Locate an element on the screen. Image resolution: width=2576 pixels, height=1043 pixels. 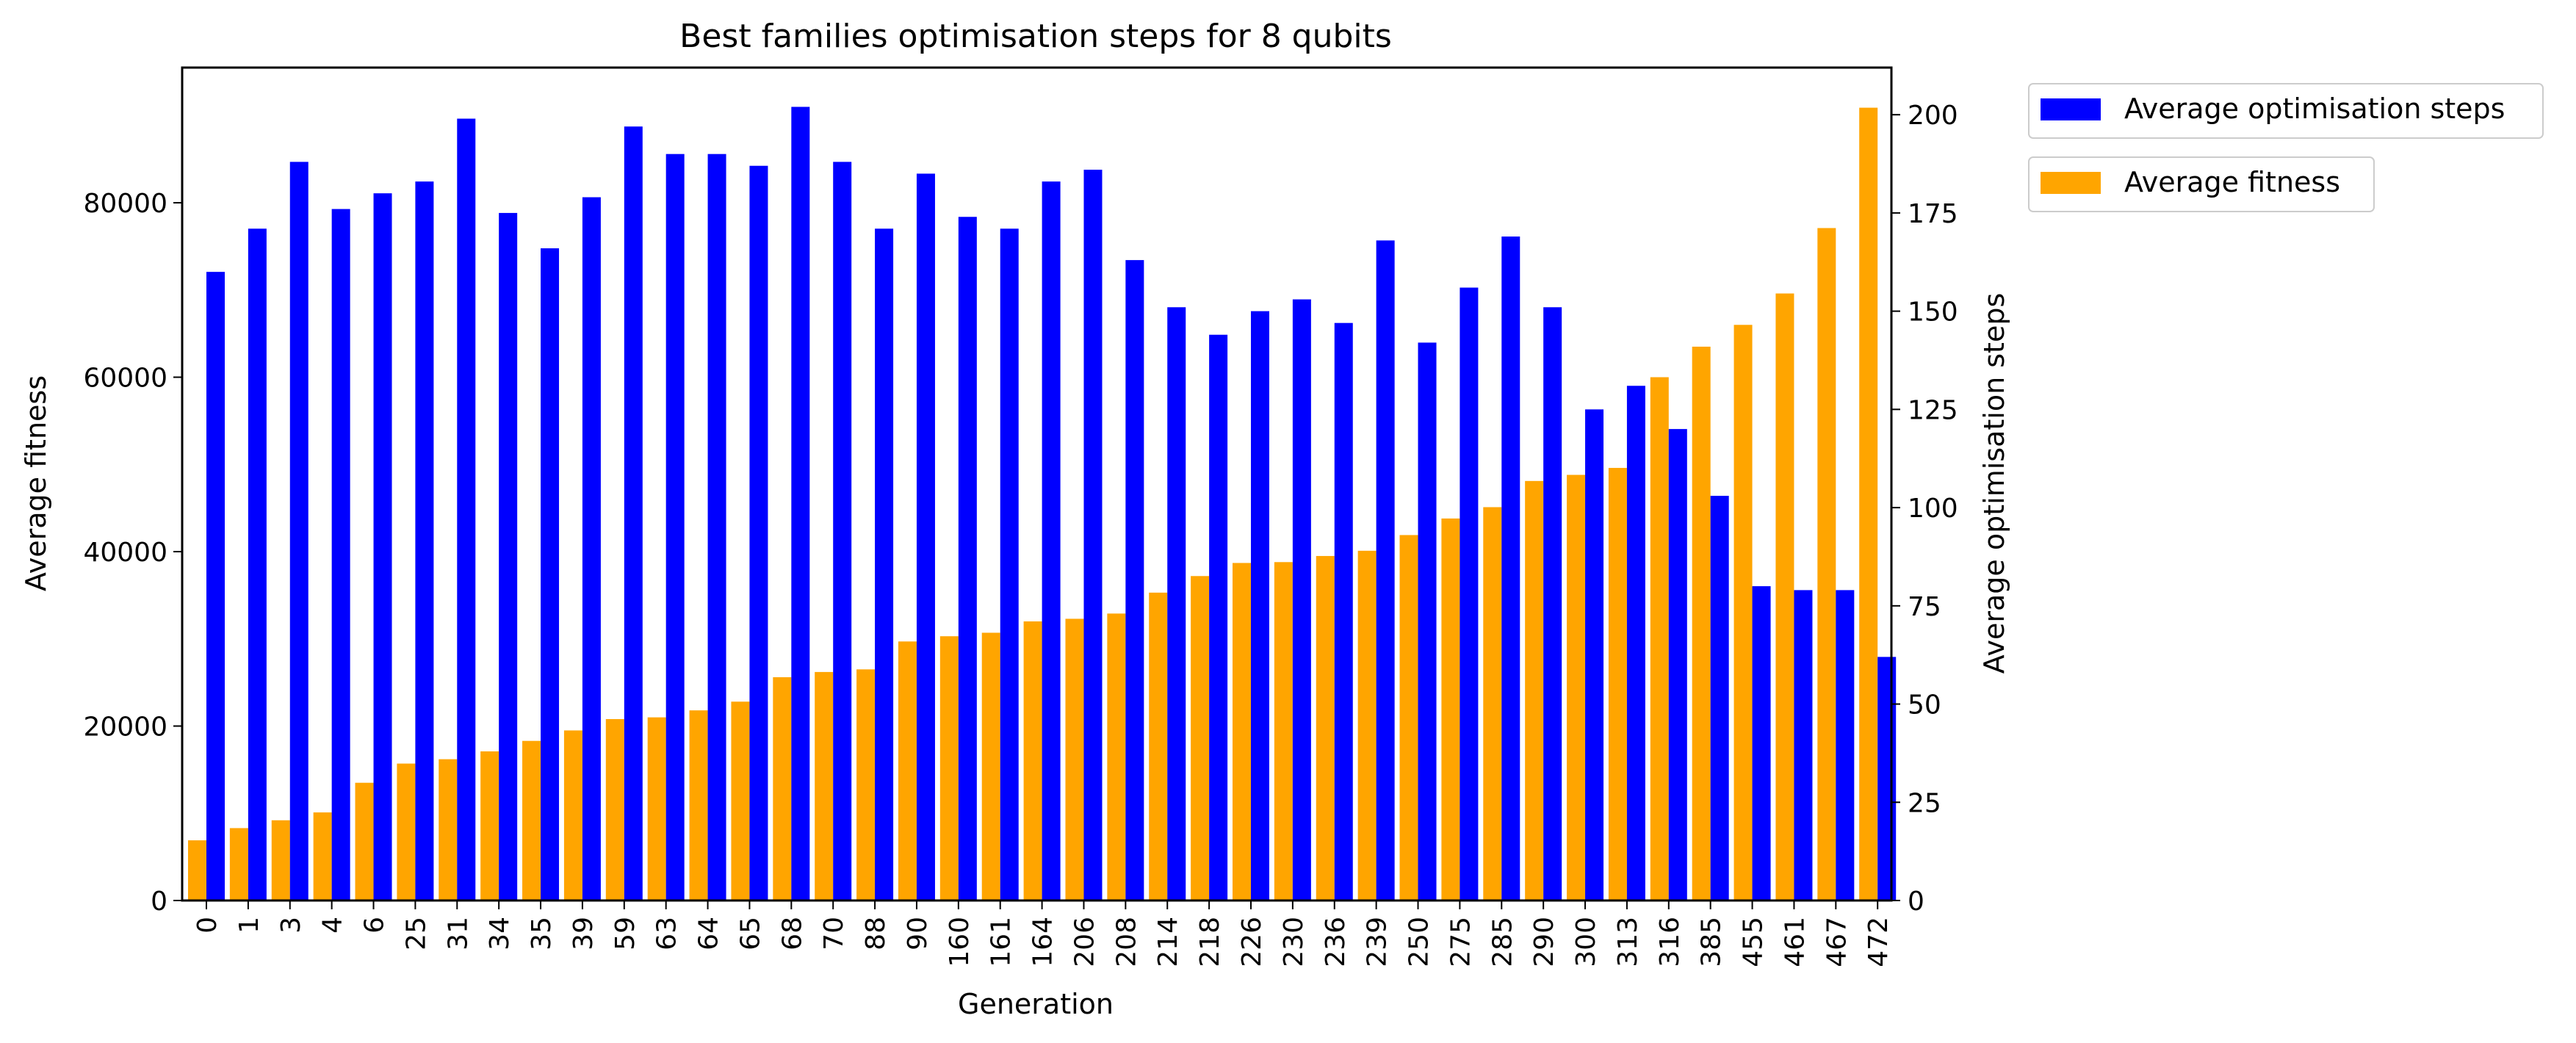
x-tick-label: 472 is located at coordinates (1879, 942).